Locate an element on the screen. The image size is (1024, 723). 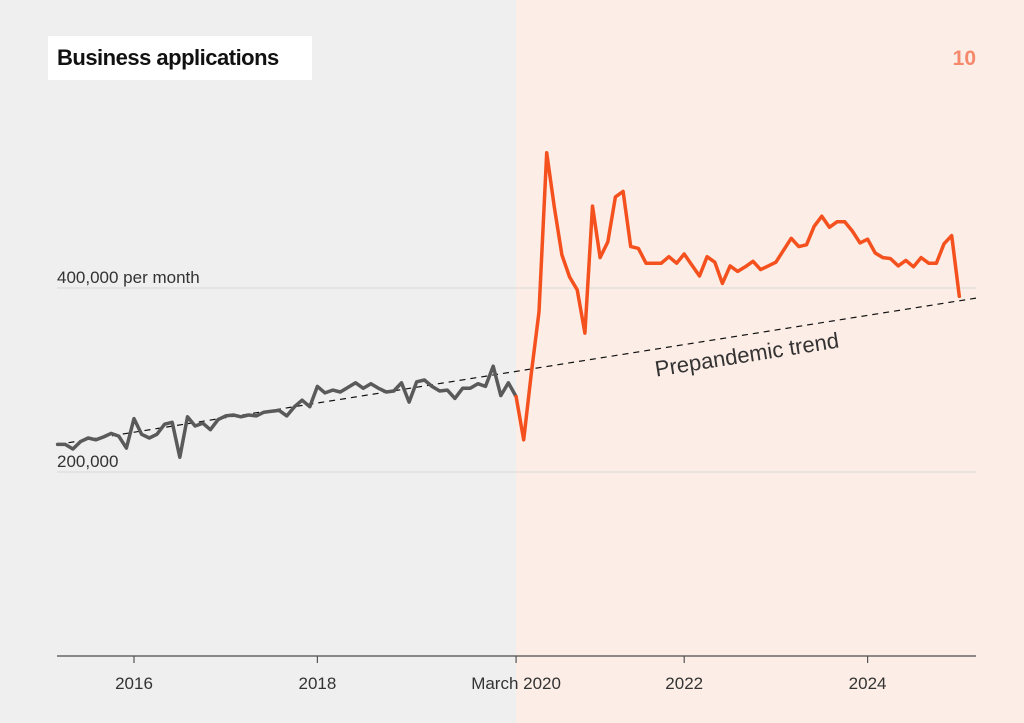
page-number: 10 is located at coordinates (964, 58).